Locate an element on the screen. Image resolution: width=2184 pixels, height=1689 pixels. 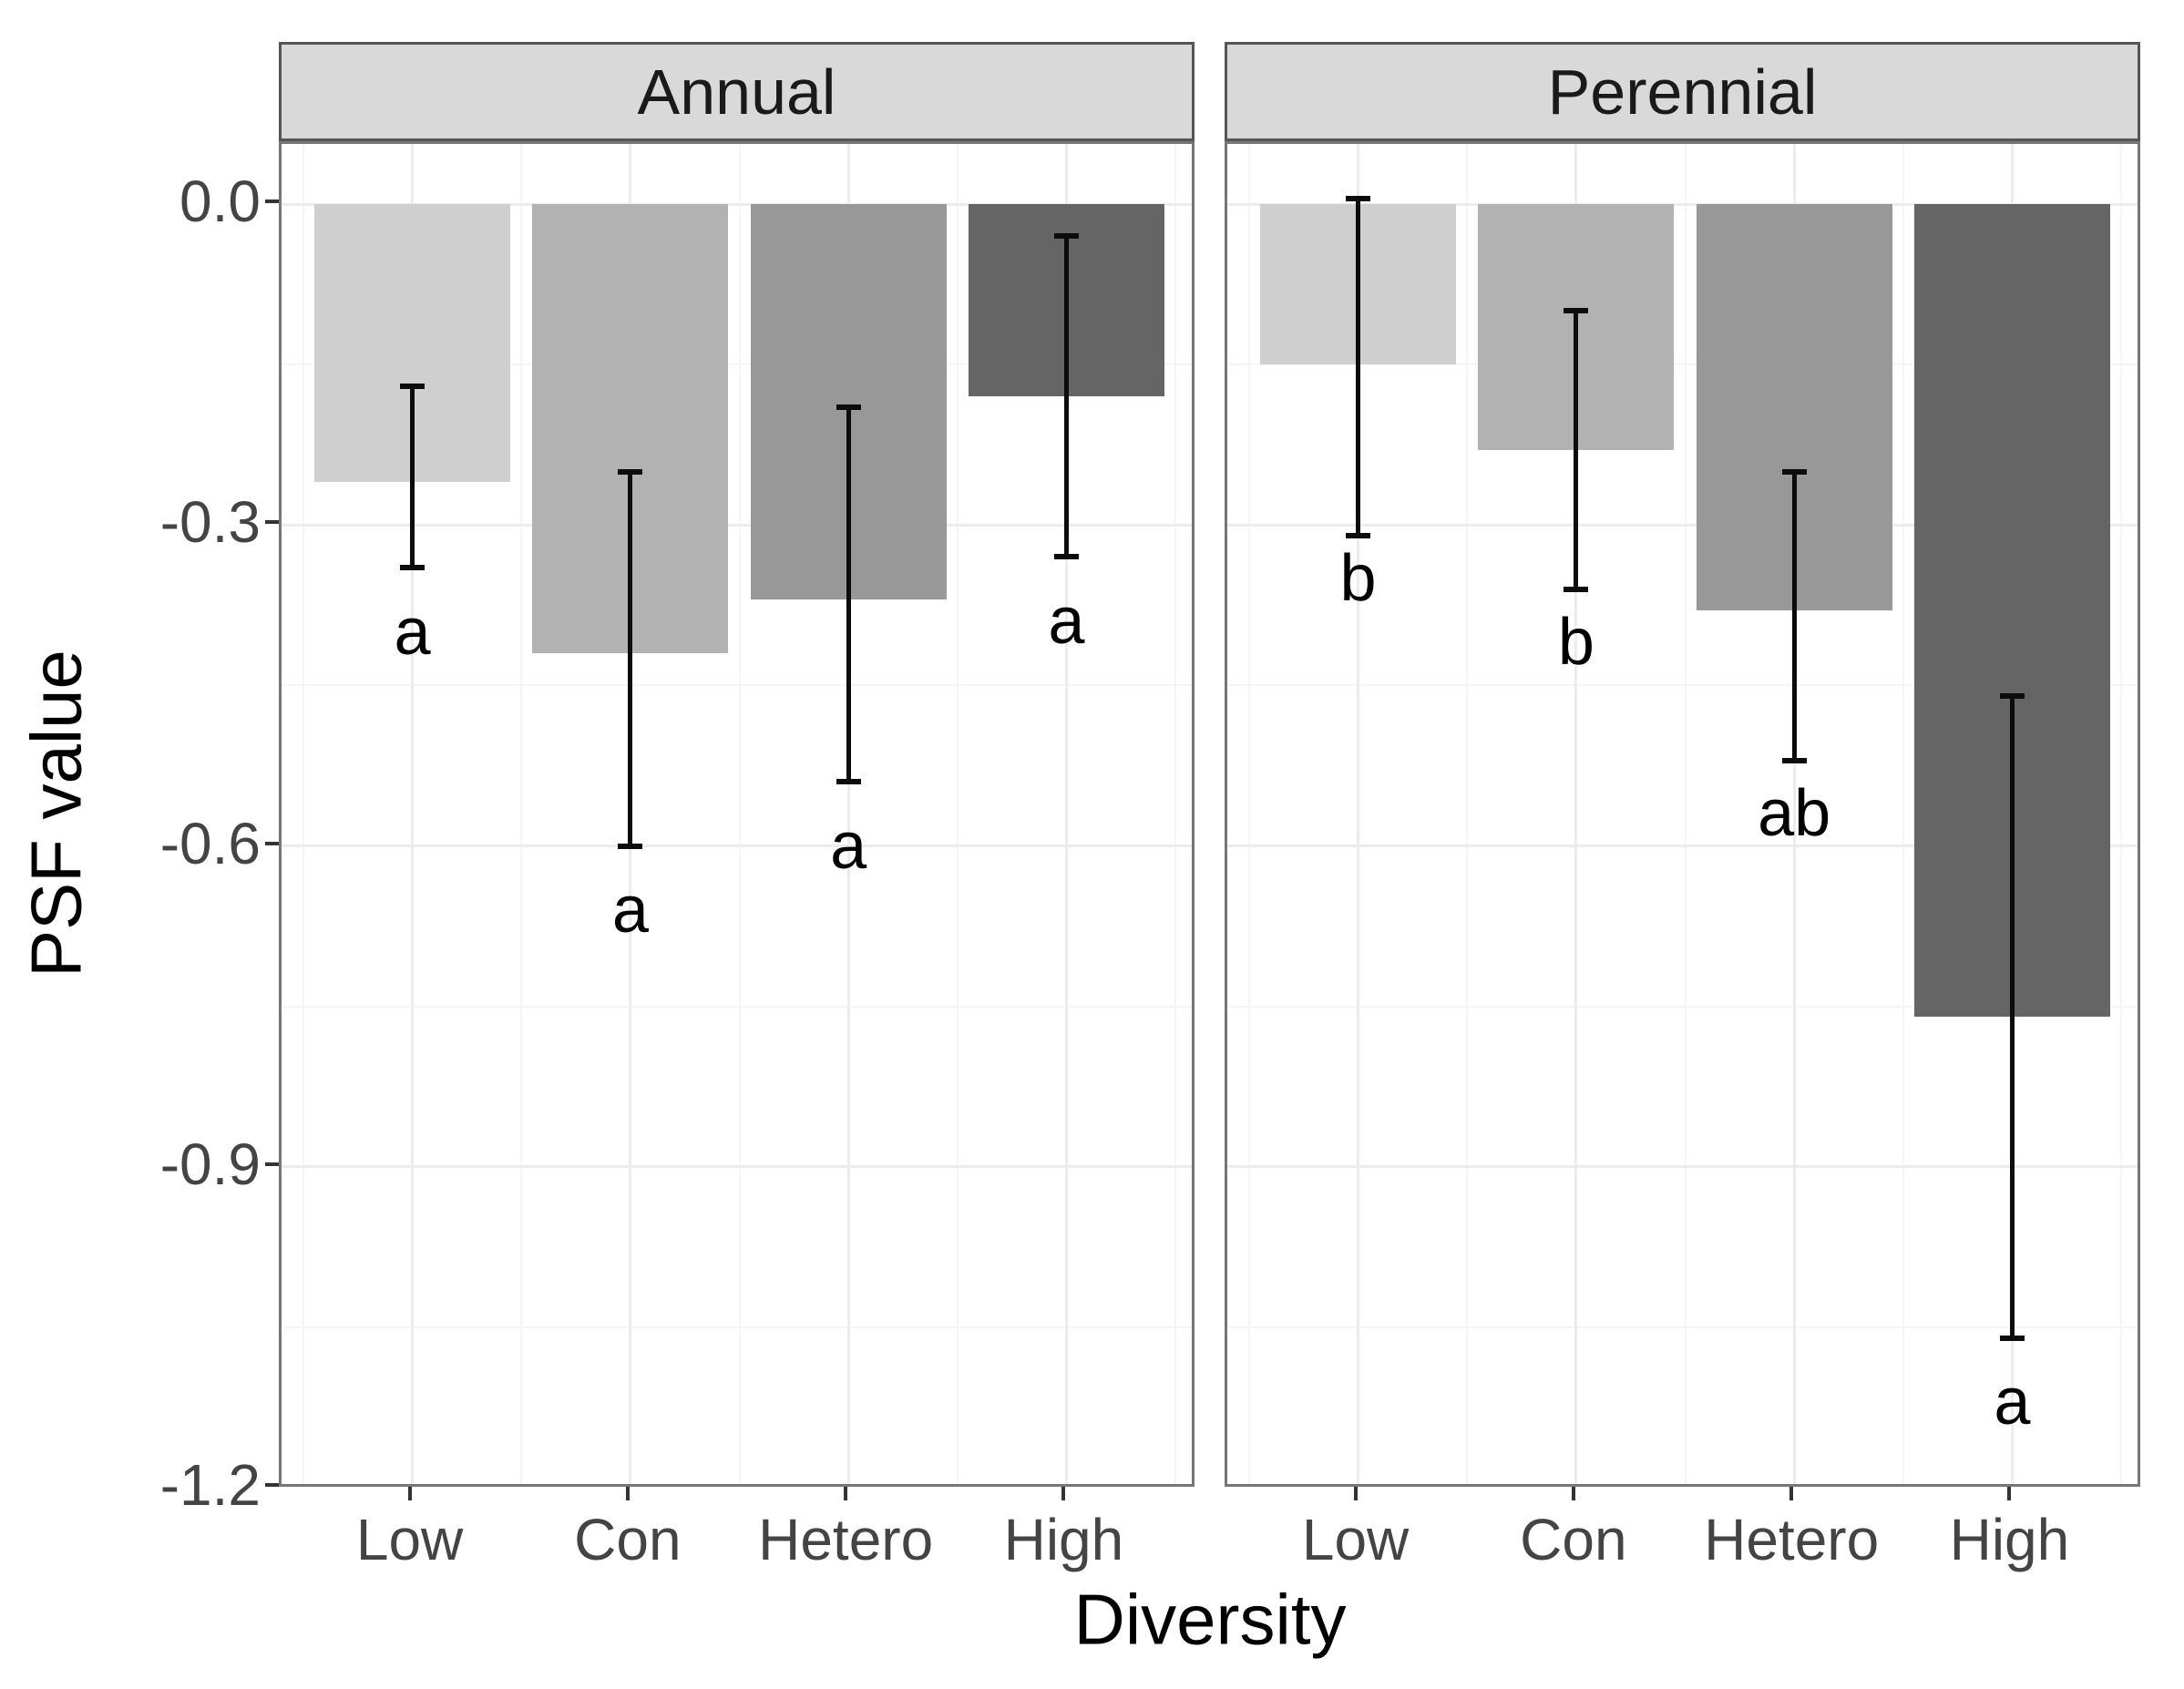
y-tick-label: -1.2 is located at coordinates (210, 1485).